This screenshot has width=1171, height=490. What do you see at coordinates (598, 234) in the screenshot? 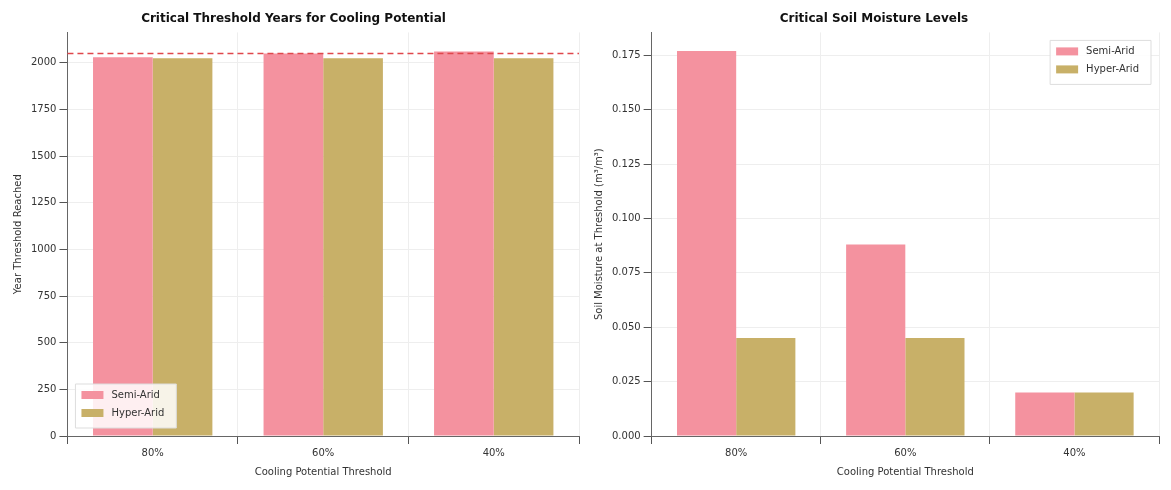
I see `y-axis-title: Soil Moisture at Threshold (m³/m³)` at bounding box center [598, 234].